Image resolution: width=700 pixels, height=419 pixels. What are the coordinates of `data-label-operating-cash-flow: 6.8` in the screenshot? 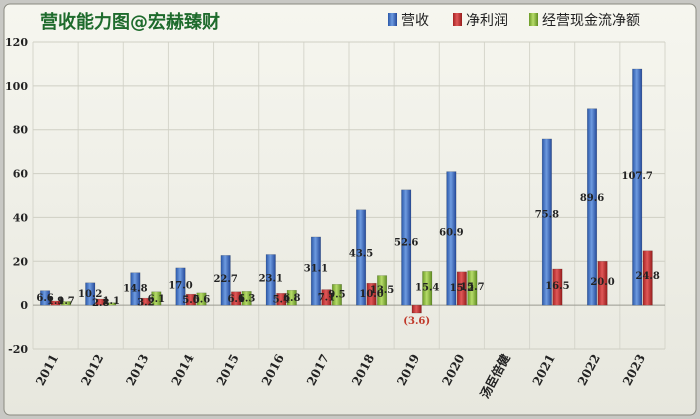 It's located at (291, 298).